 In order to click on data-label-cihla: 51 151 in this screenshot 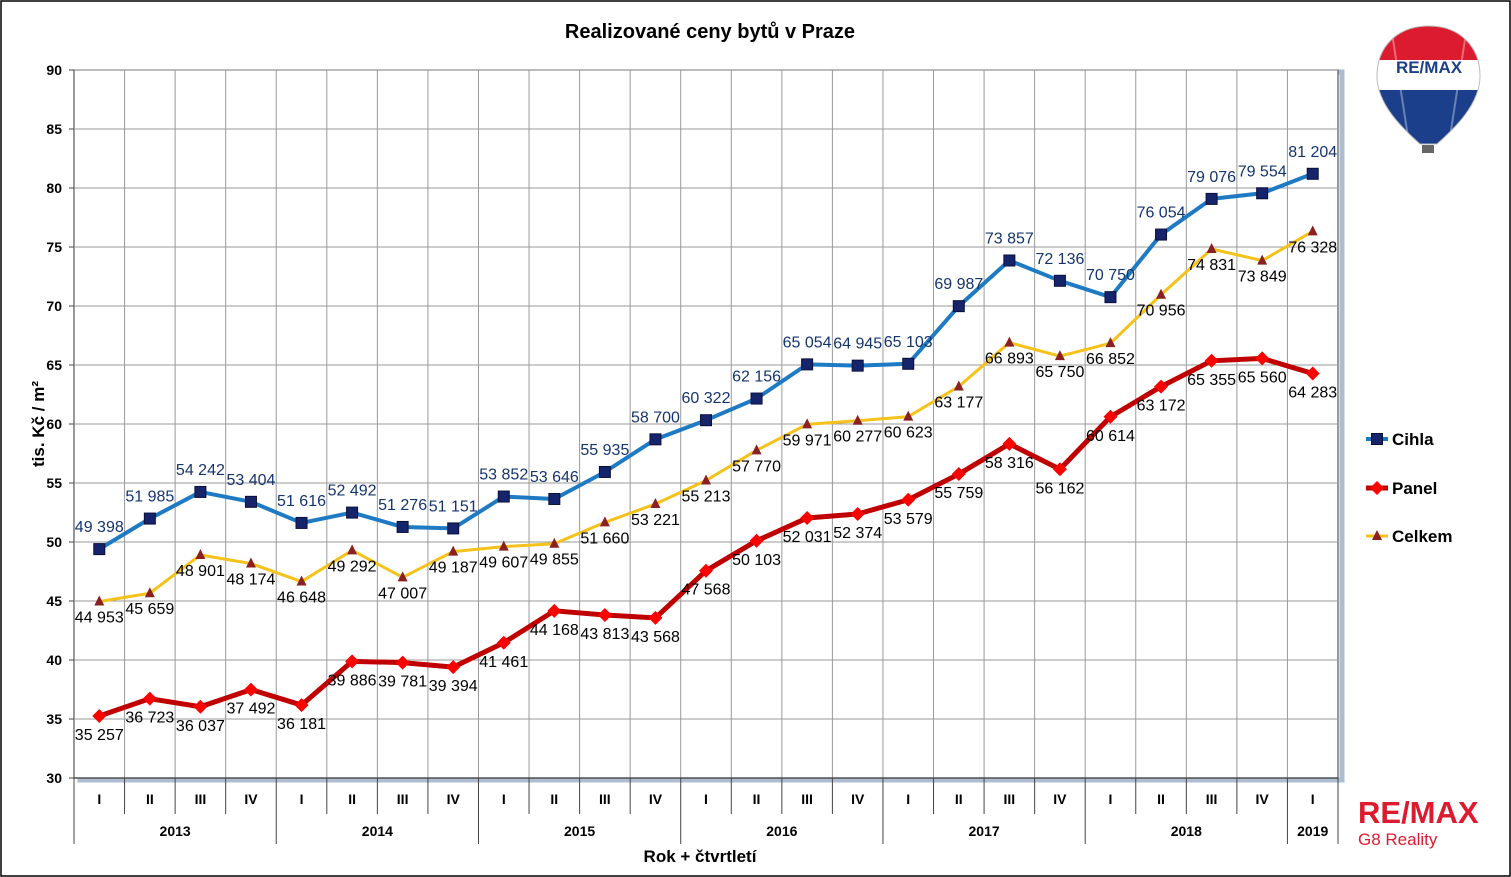, I will do `click(453, 506)`.